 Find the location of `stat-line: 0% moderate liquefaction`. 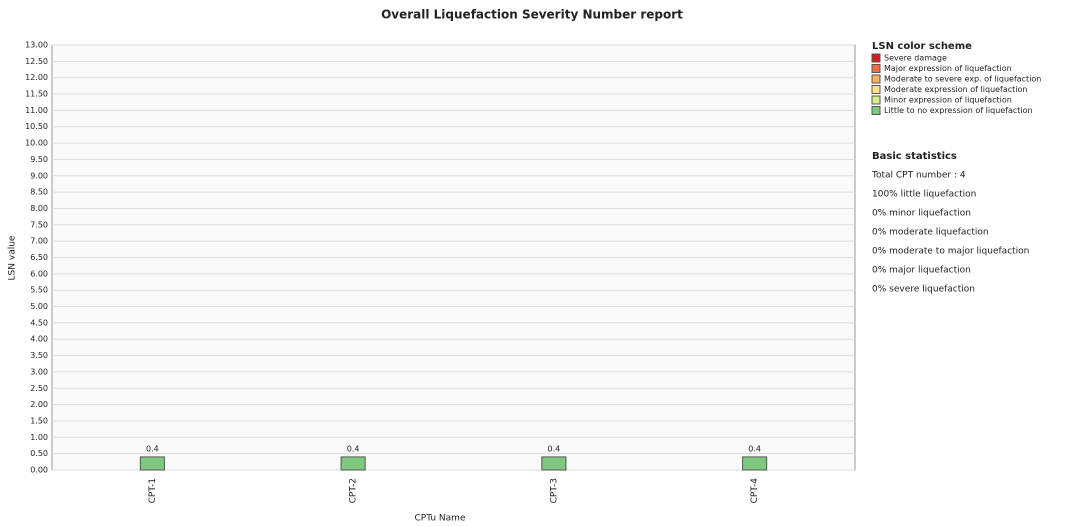

stat-line: 0% moderate liquefaction is located at coordinates (930, 233).